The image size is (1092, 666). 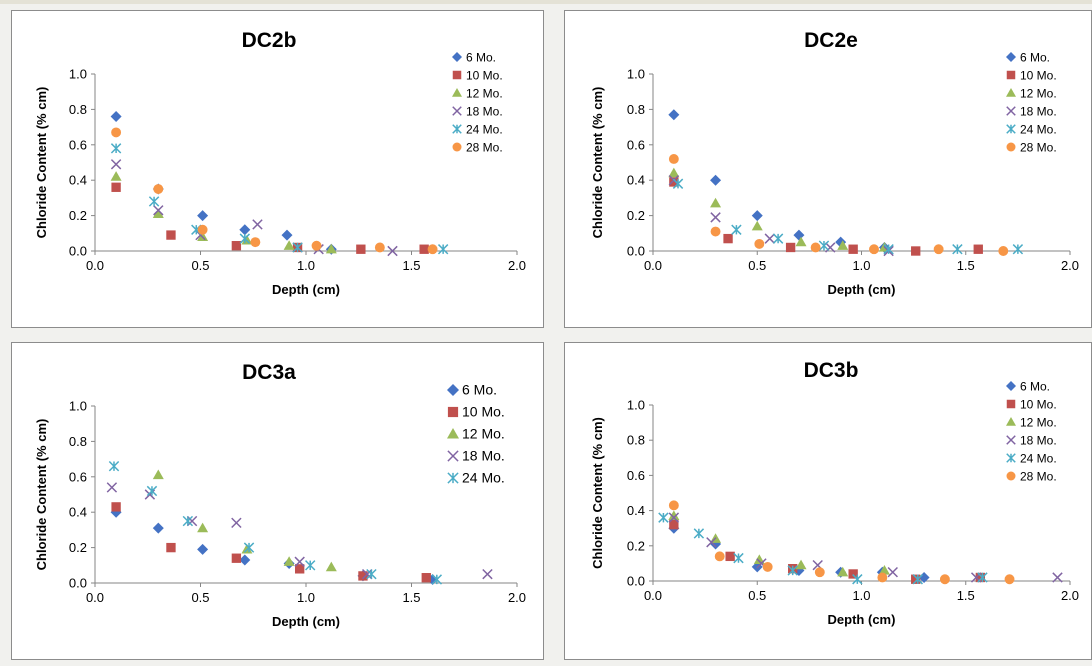 I want to click on dc2b-legend-marker-12-mo, so click(x=457, y=92).